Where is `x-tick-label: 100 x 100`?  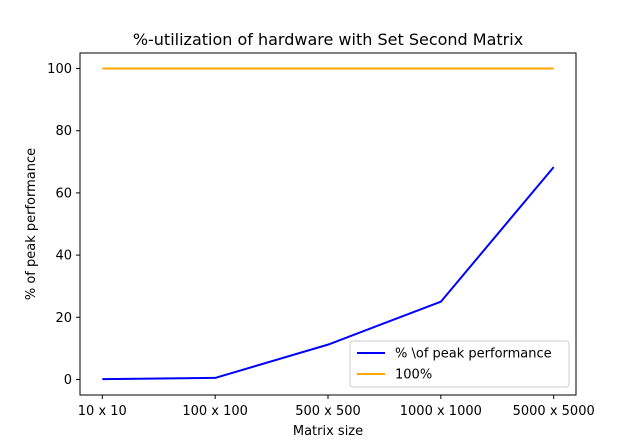 x-tick-label: 100 x 100 is located at coordinates (215, 411).